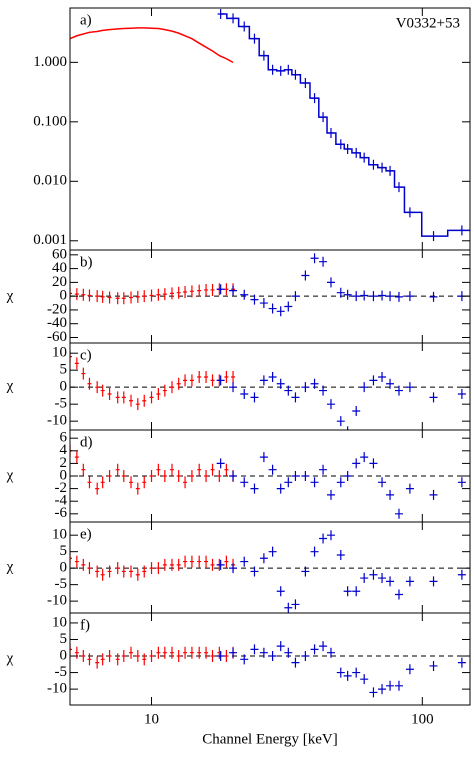 This screenshot has height=759, width=474. Describe the element at coordinates (57, 309) in the screenshot. I see `y-tick-label: -20` at that location.